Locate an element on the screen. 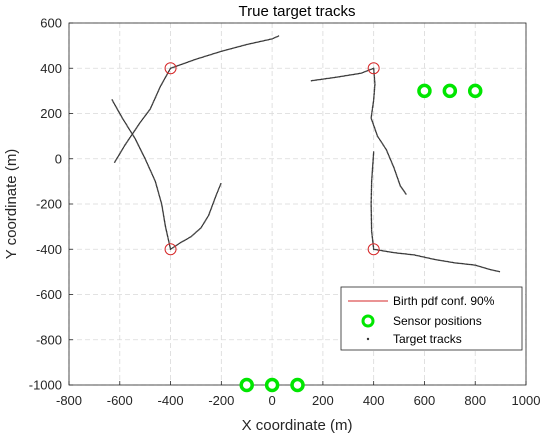  x-axis-title: X coordinate (m) is located at coordinates (297, 425).